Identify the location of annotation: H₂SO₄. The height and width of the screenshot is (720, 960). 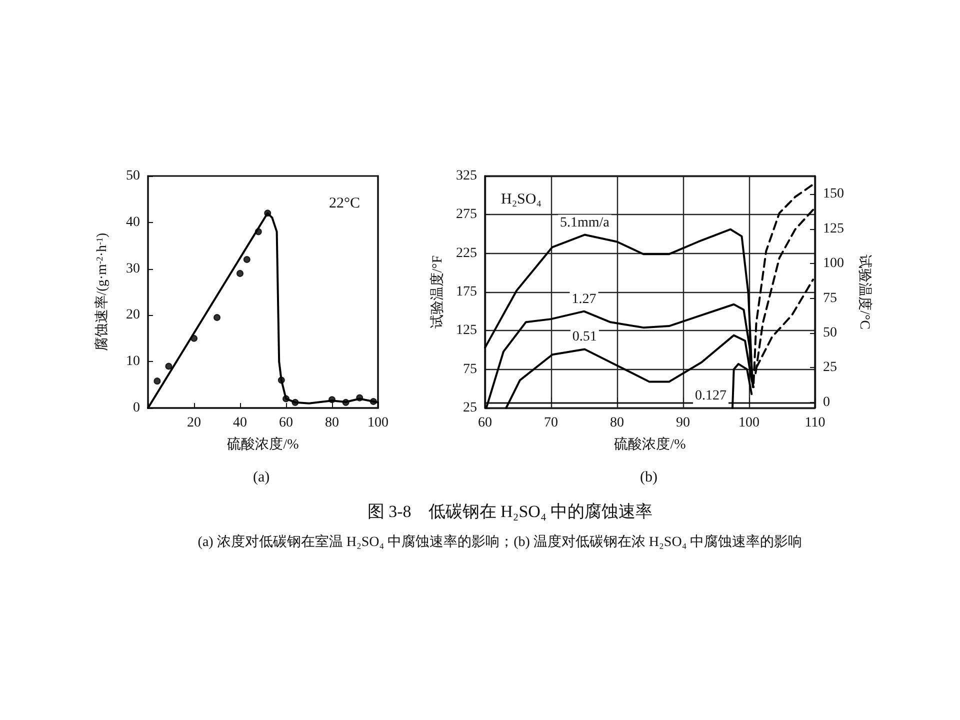
(521, 200).